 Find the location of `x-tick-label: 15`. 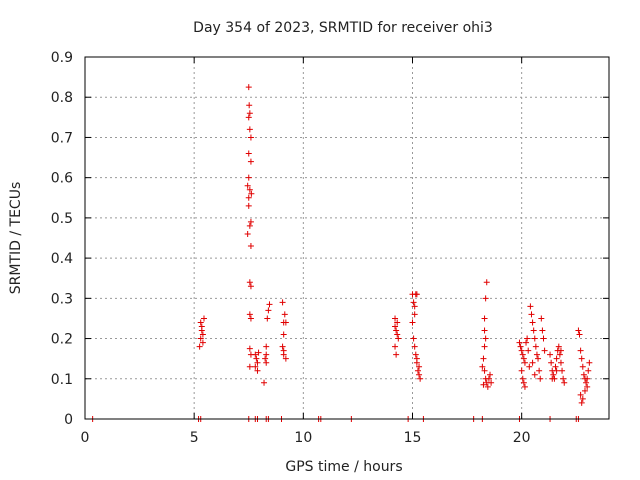

x-tick-label: 15 is located at coordinates (413, 438).